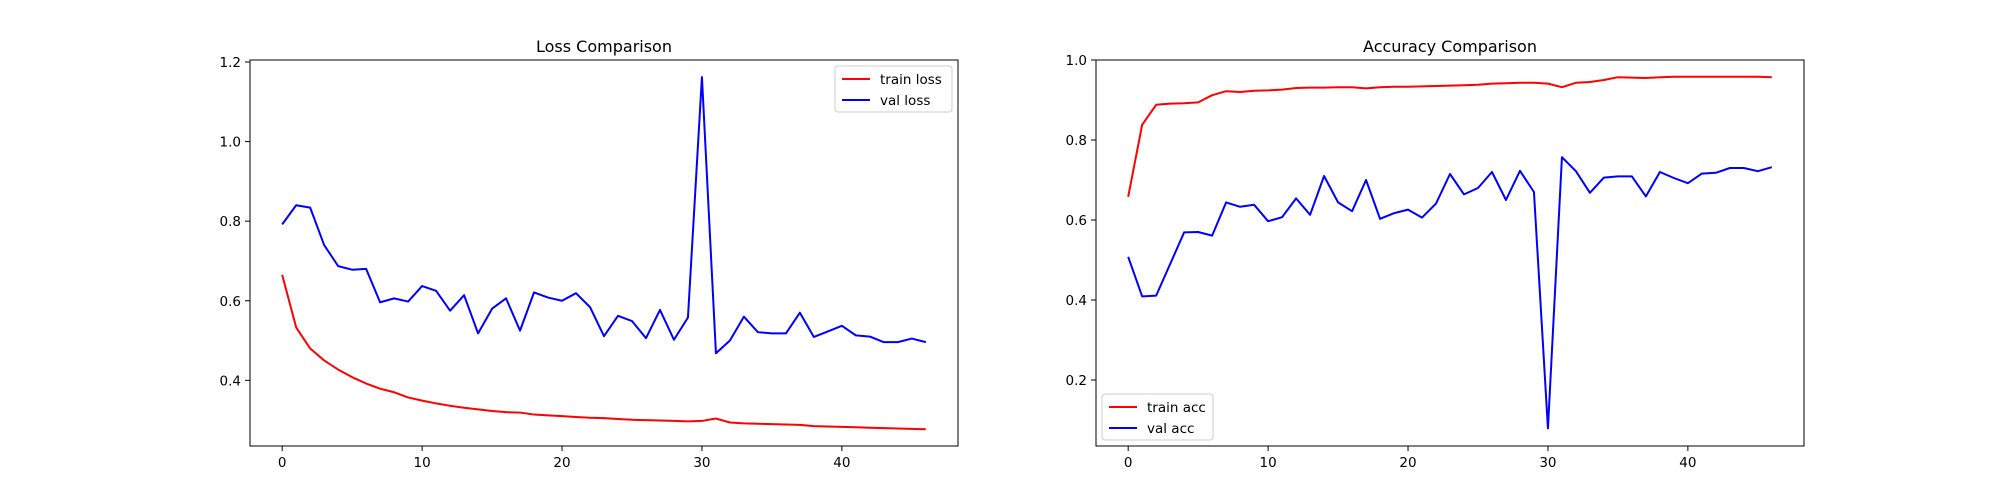 The image size is (2000, 500). I want to click on loss-x-tick-label: 10, so click(422, 463).